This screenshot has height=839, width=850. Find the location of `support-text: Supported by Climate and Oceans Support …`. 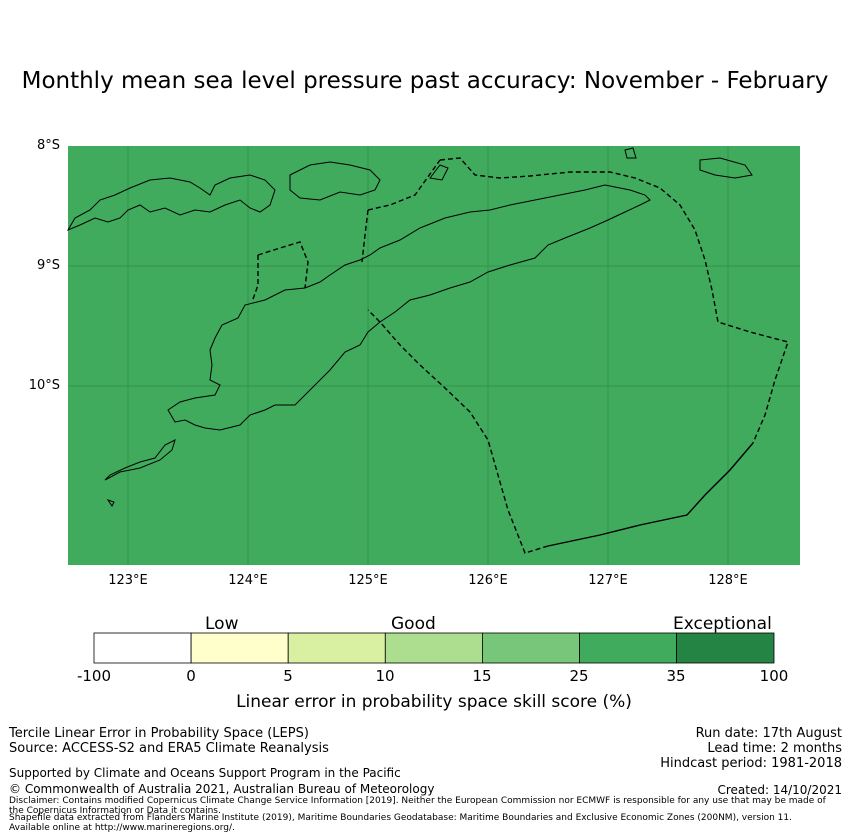

support-text: Supported by Climate and Oceans Support … is located at coordinates (205, 773).